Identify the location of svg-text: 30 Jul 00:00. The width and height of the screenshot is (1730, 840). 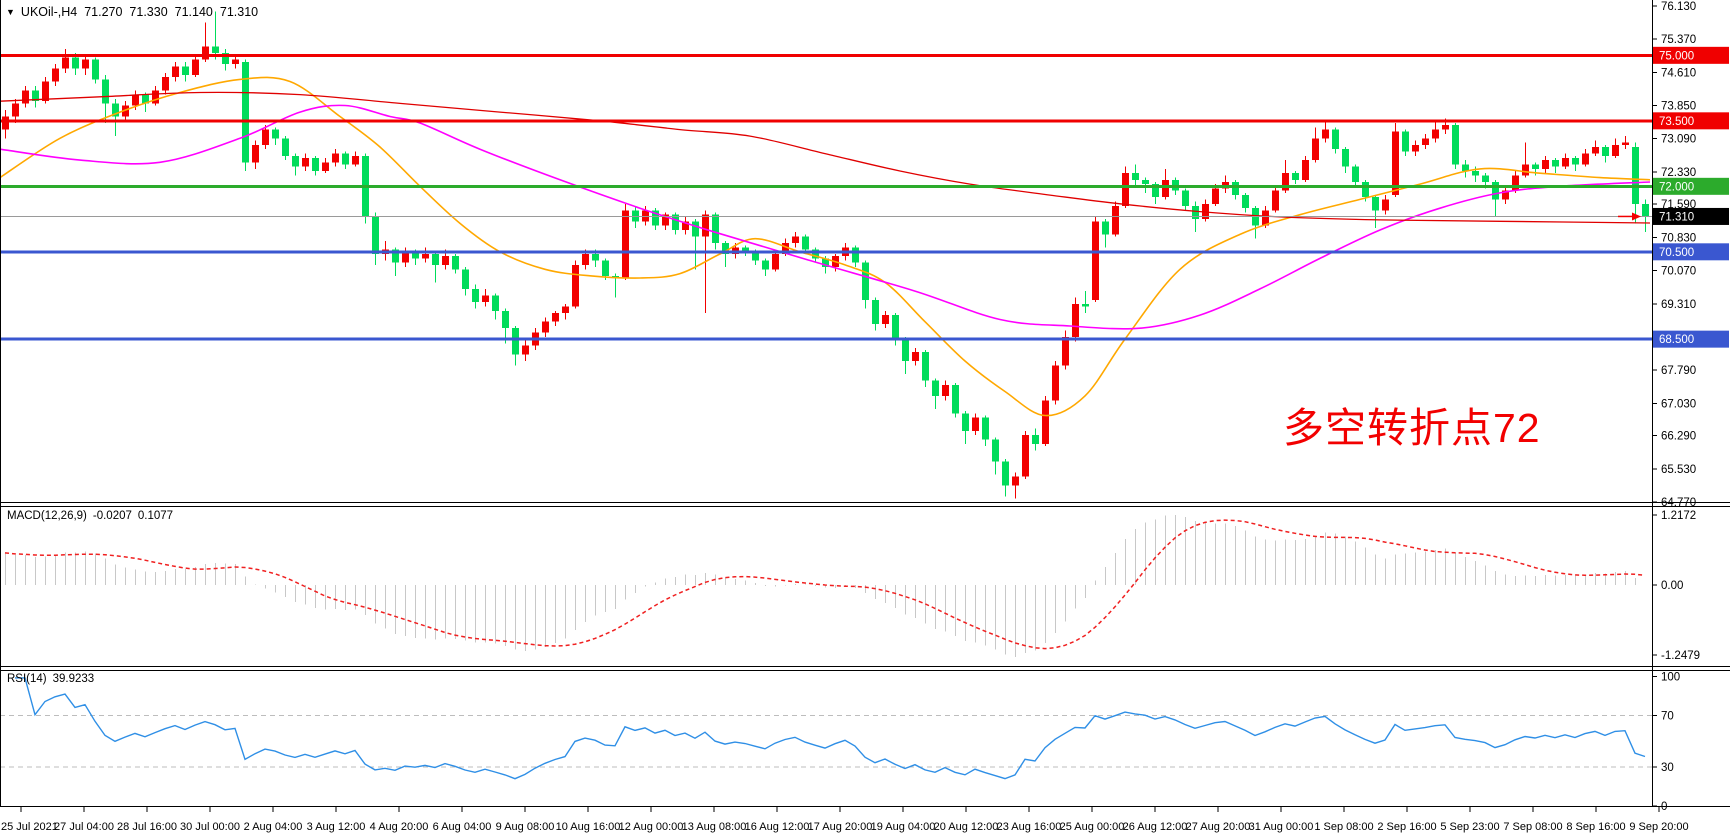
(210, 827).